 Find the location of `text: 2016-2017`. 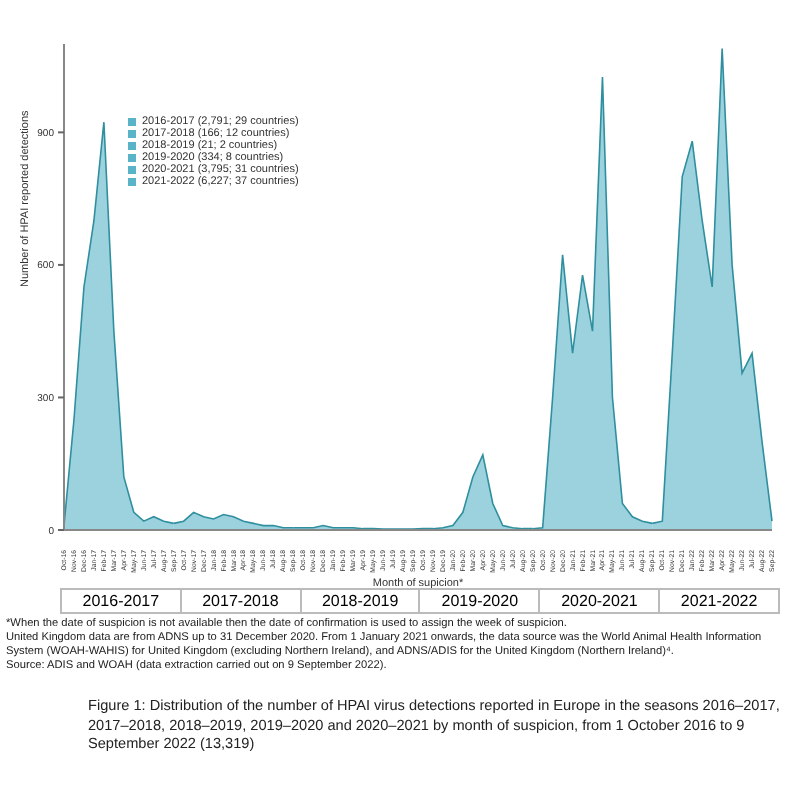

text: 2016-2017 is located at coordinates (121, 601).